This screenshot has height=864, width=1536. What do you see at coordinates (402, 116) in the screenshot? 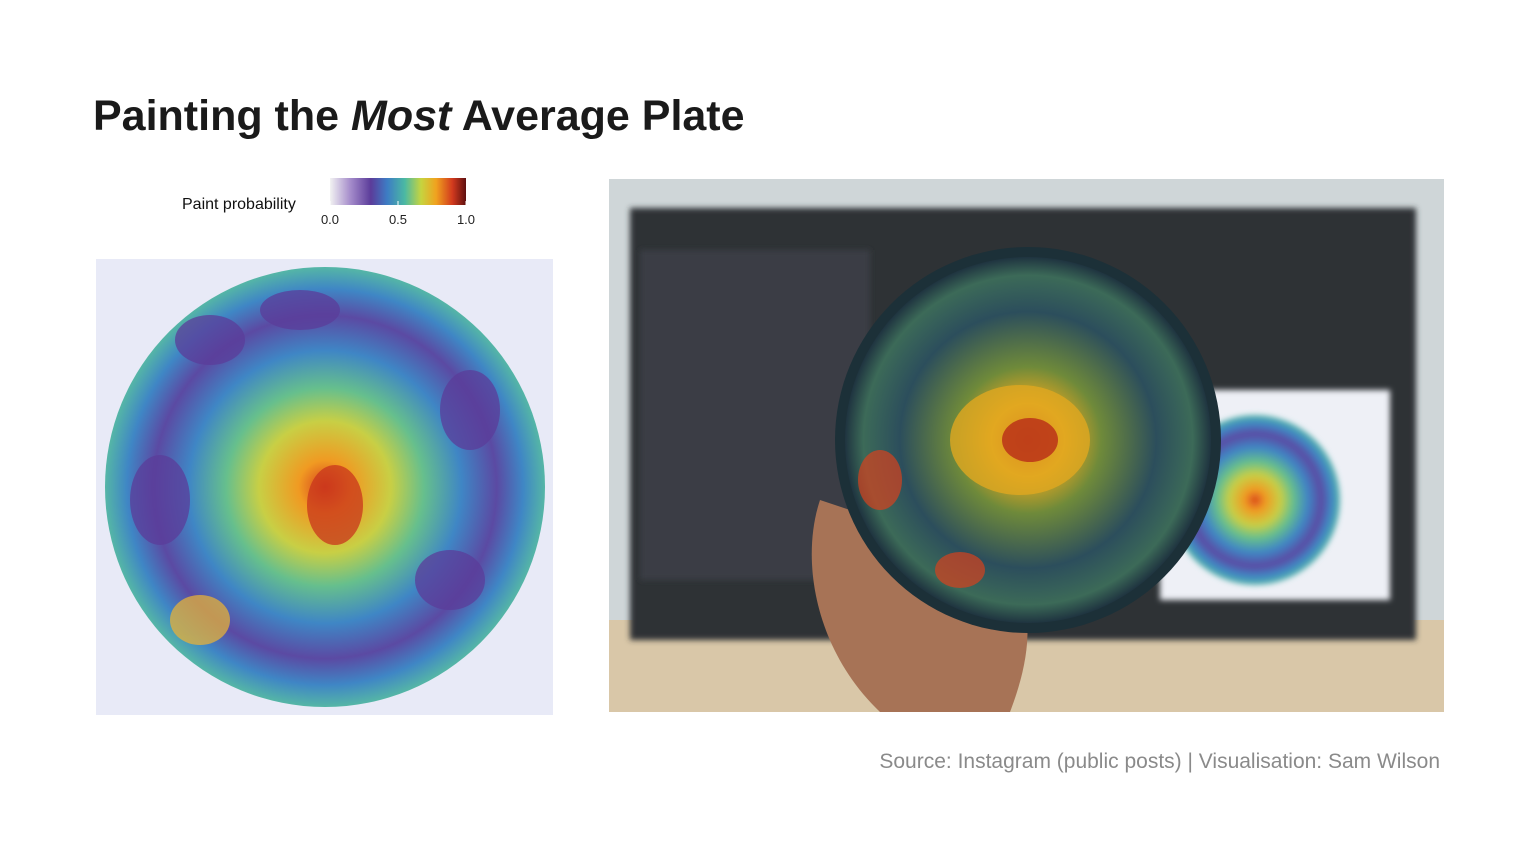
I see `title-emphasis: Most` at bounding box center [402, 116].